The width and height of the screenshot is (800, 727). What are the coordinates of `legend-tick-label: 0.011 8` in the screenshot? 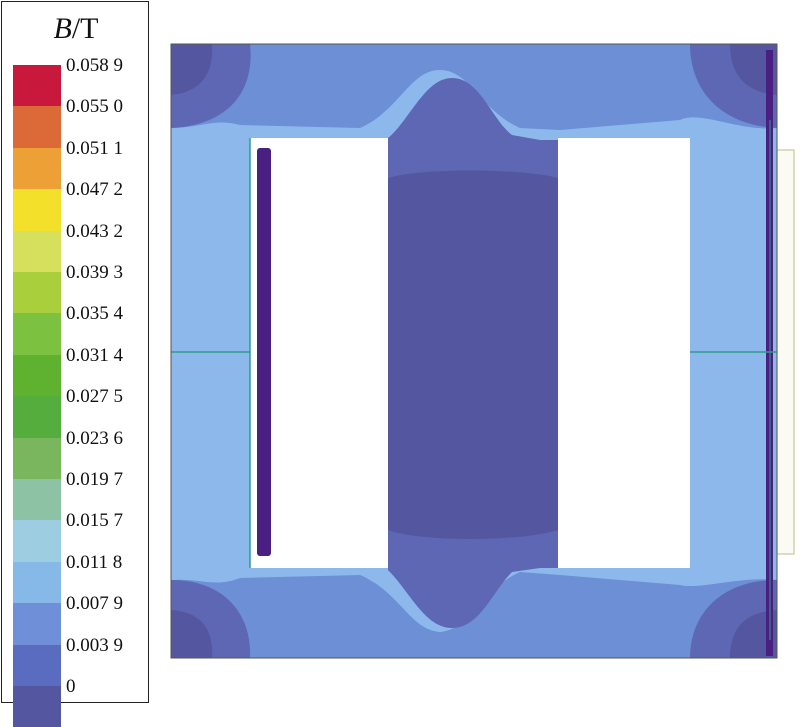 It's located at (94, 562).